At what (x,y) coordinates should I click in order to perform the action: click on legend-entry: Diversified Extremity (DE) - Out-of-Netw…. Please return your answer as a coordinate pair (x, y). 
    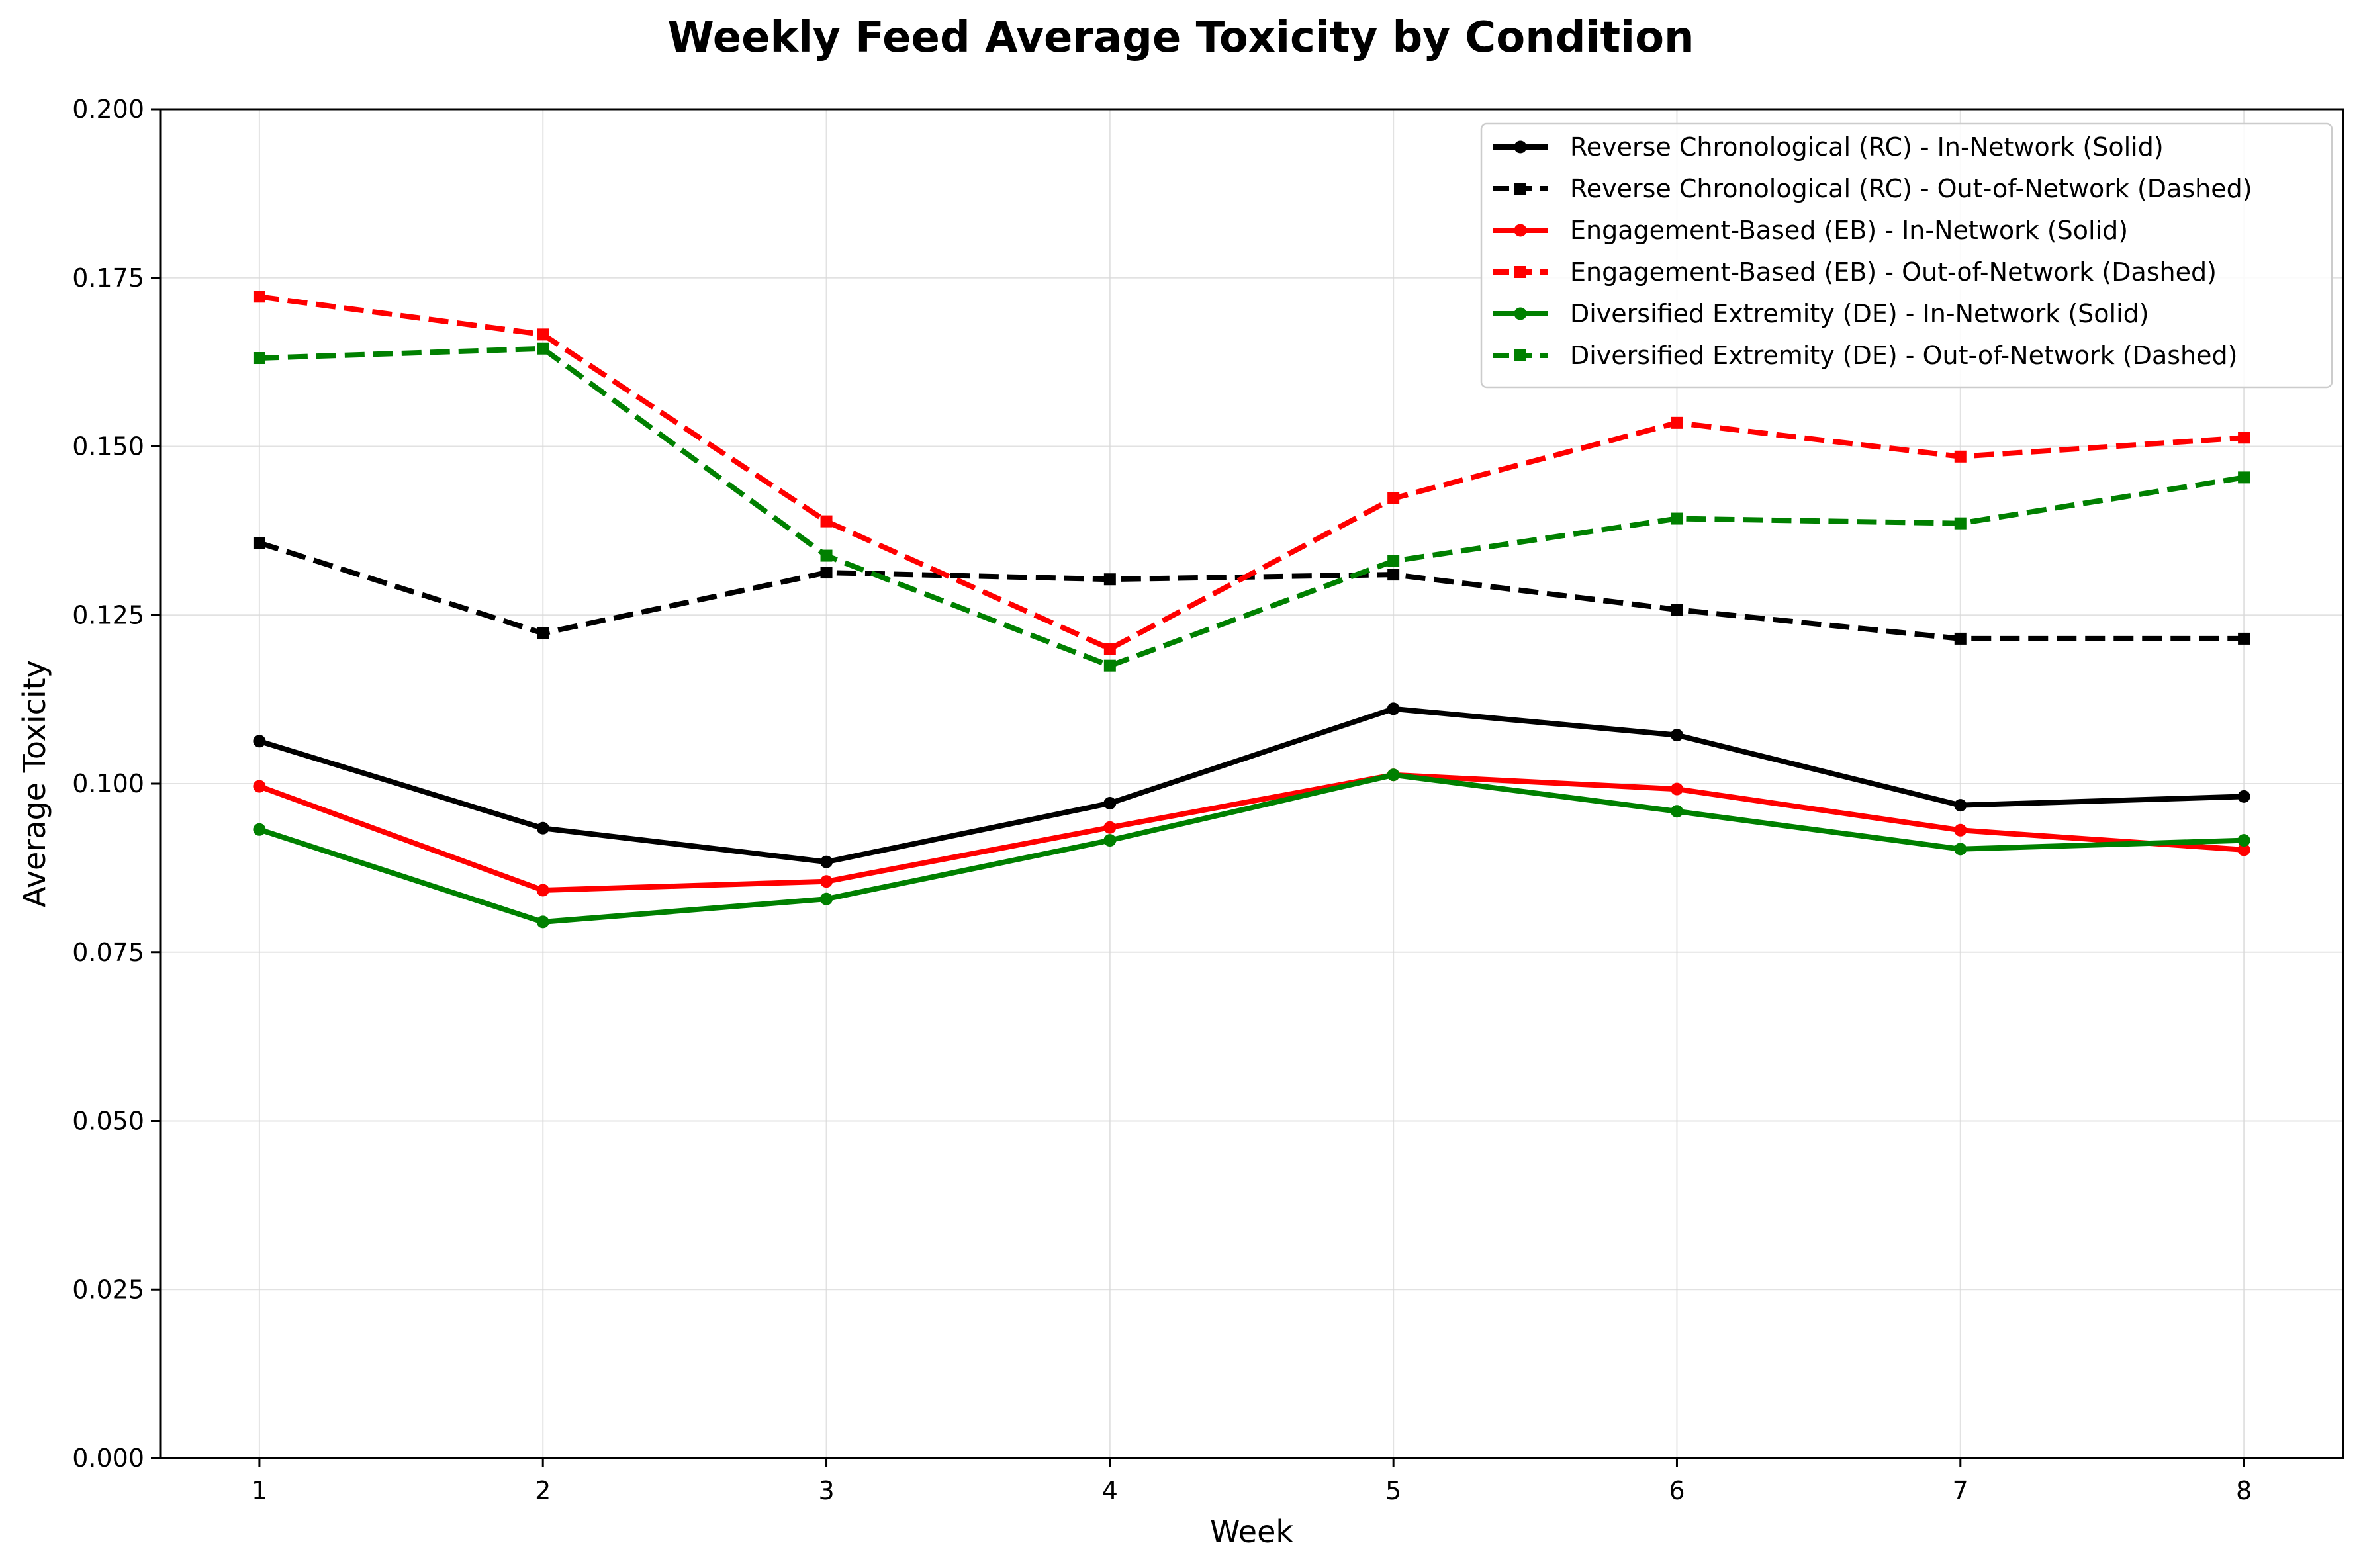
    Looking at the image, I should click on (1865, 355).